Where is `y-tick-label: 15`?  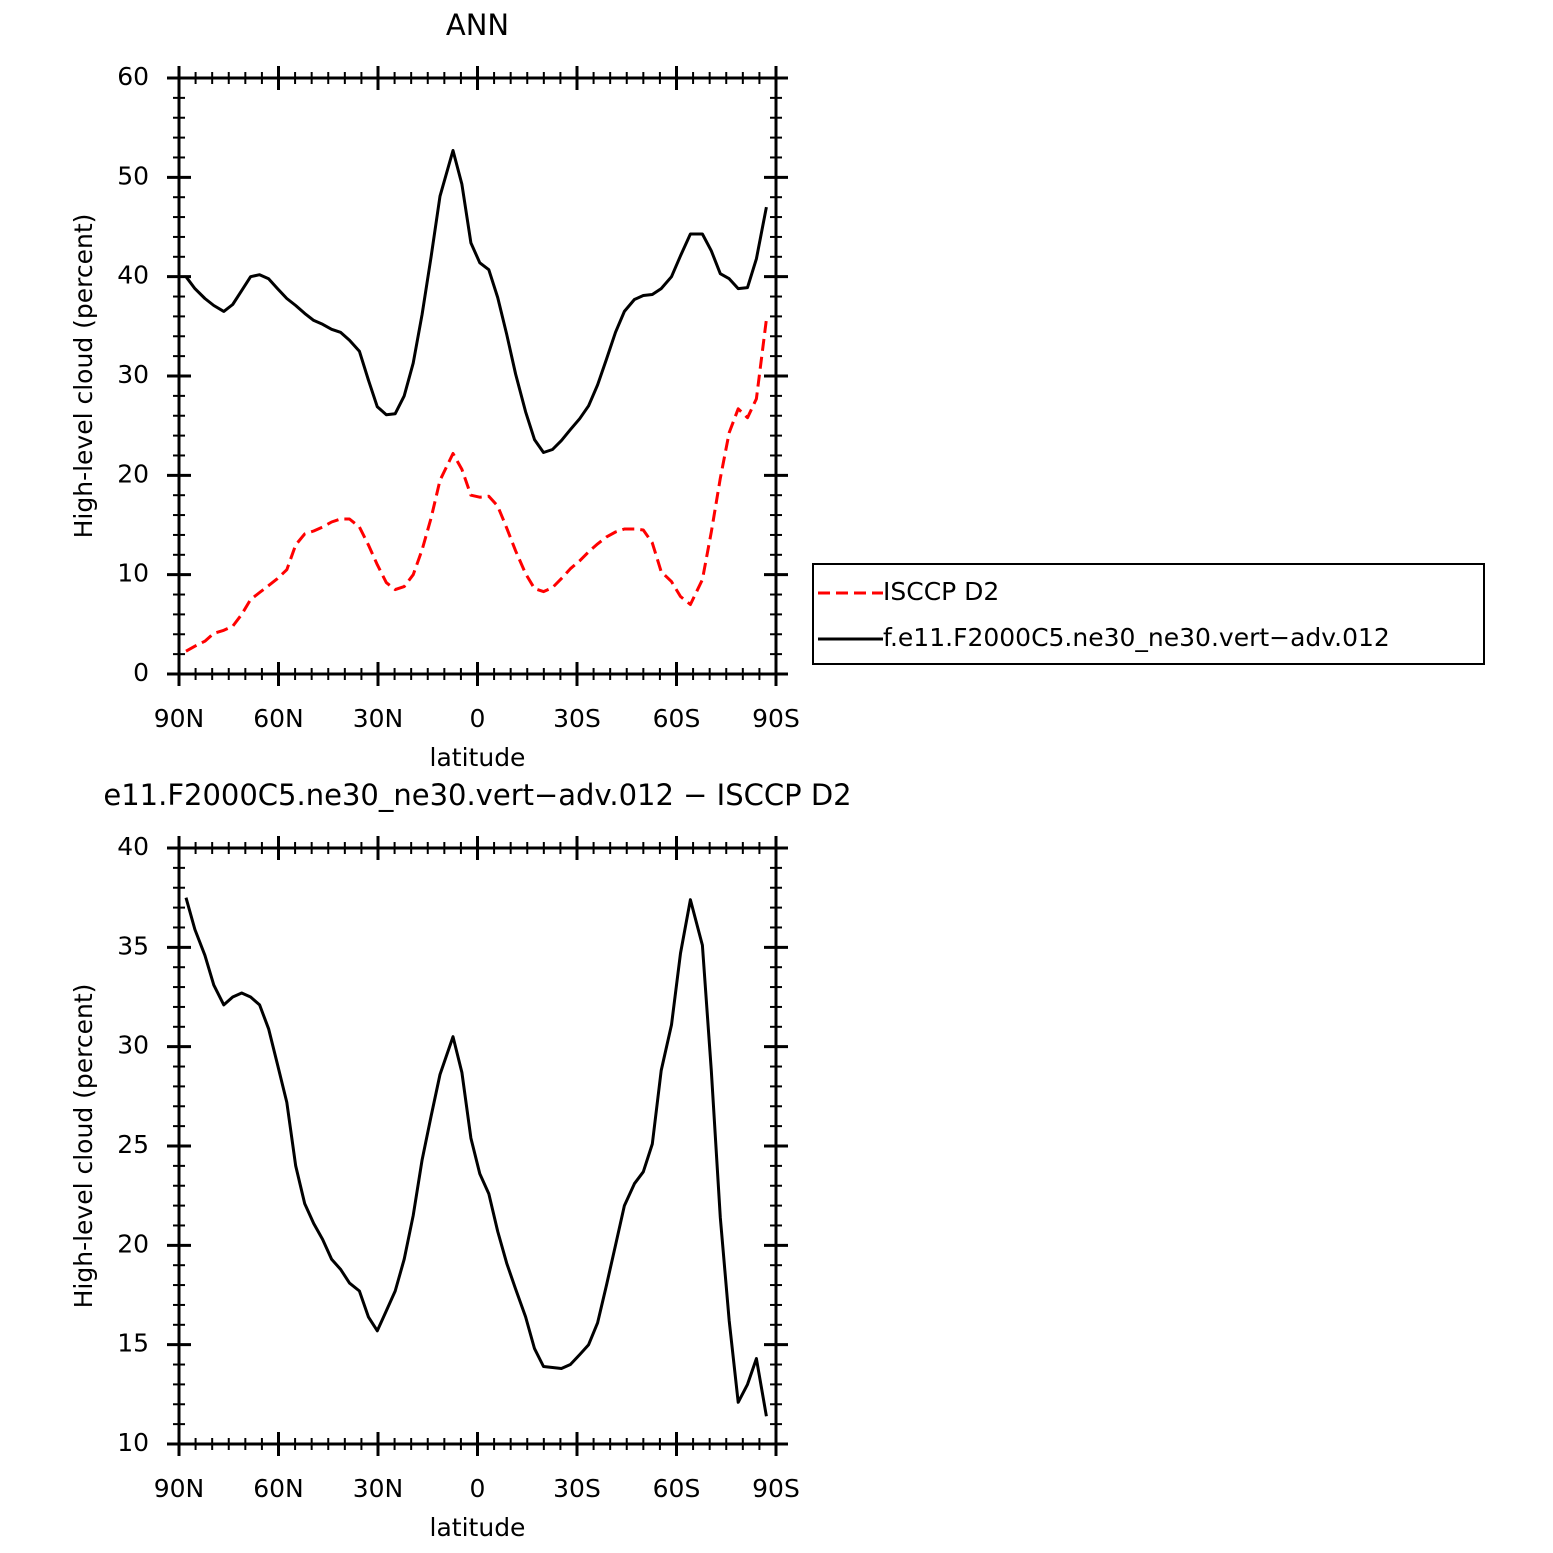
y-tick-label: 15 is located at coordinates (133, 1343).